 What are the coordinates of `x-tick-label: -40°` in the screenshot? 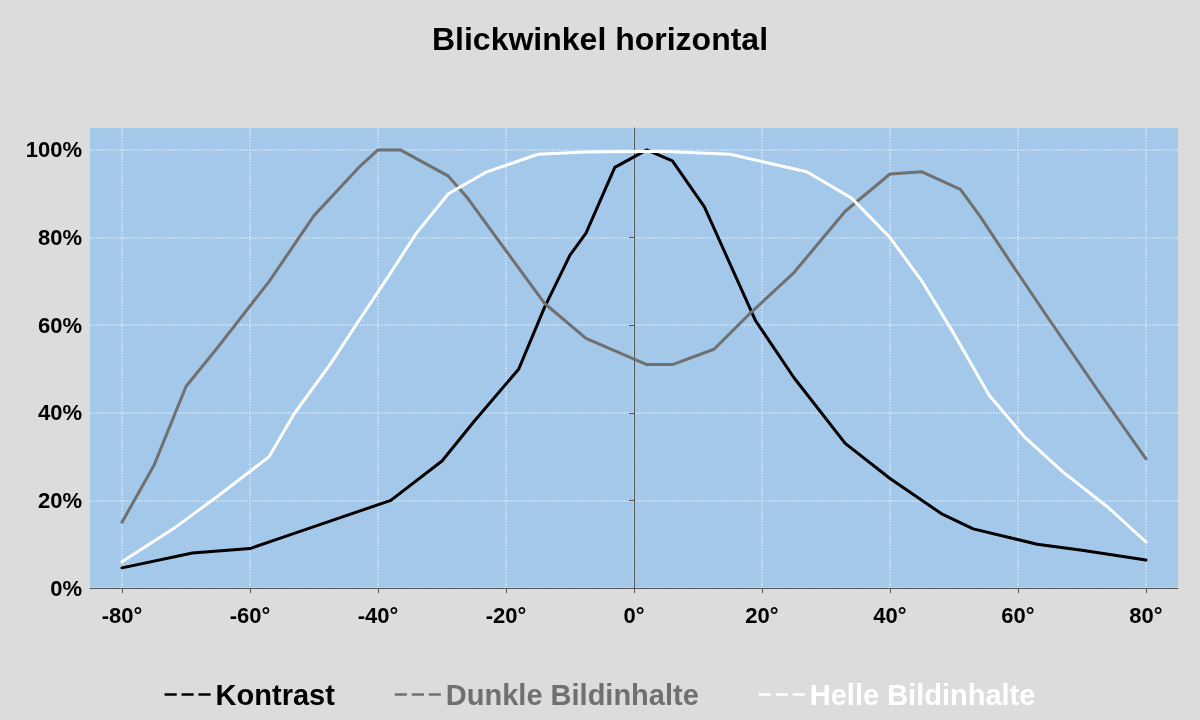 It's located at (378, 615).